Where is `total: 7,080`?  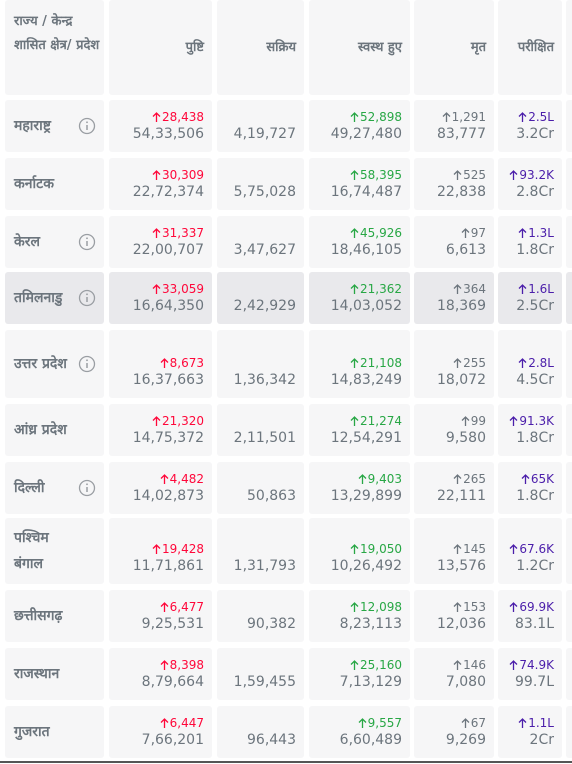 total: 7,080 is located at coordinates (465, 682).